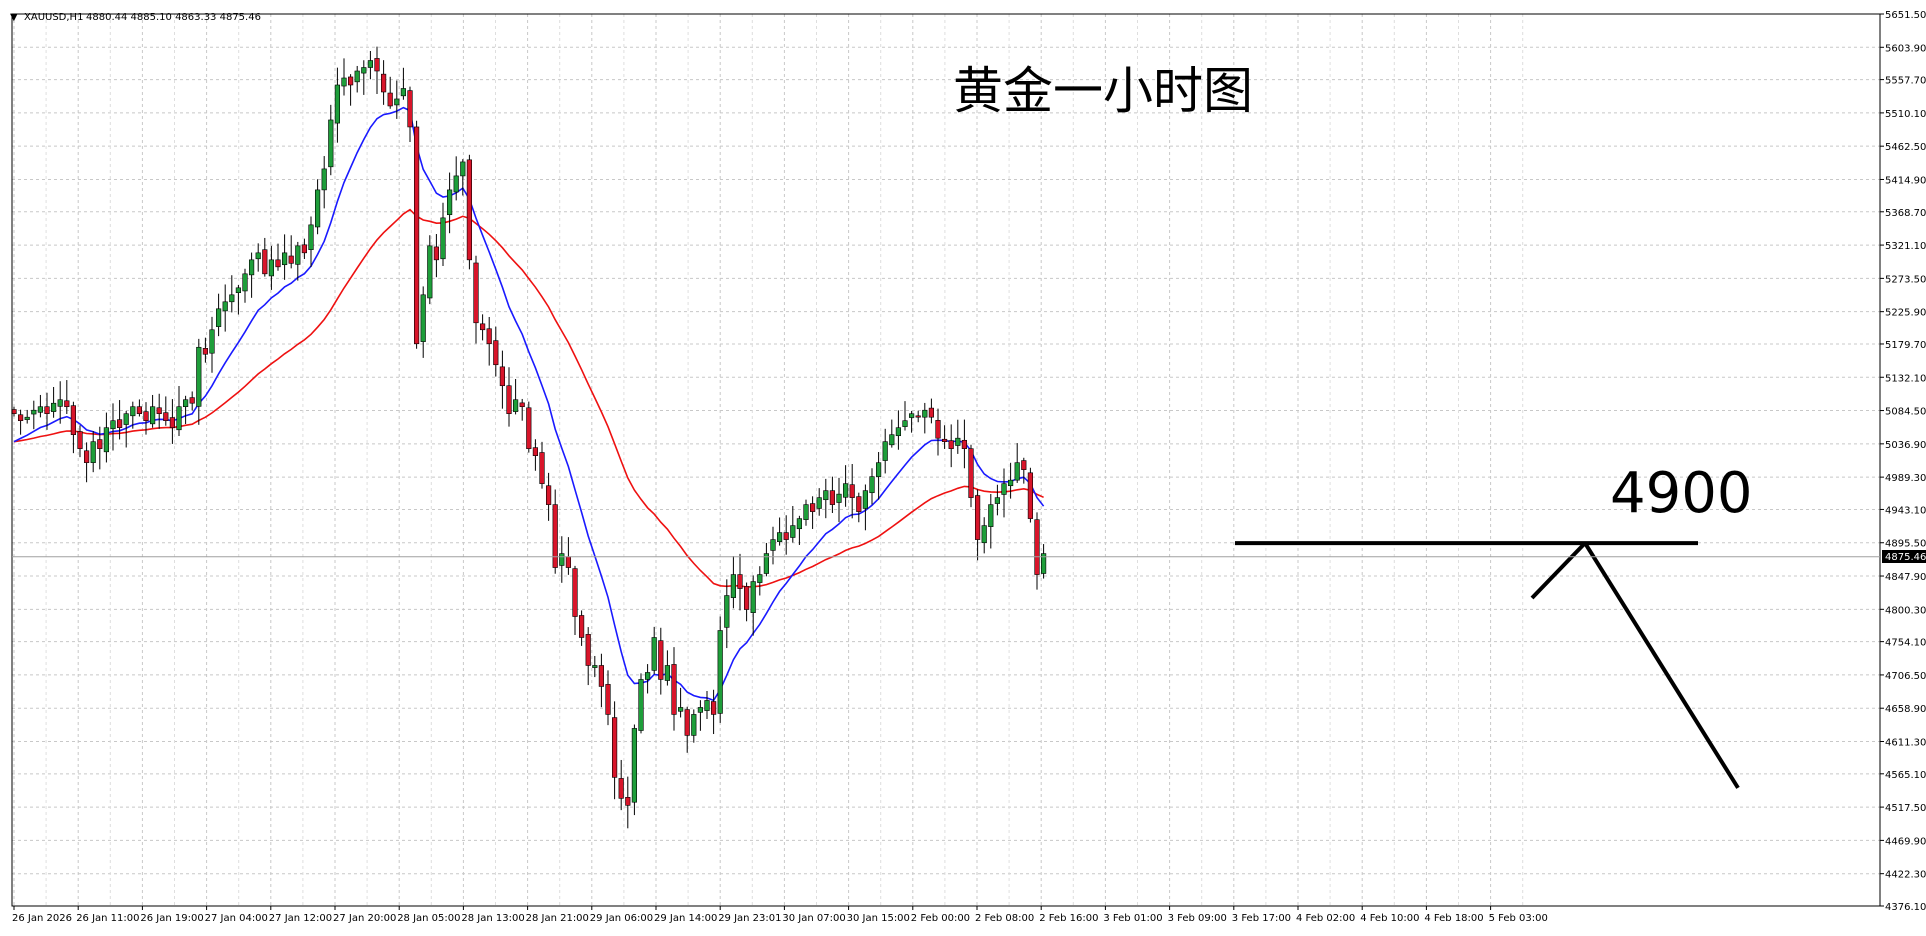  Describe the element at coordinates (42, 918) in the screenshot. I see `x-tick-label: 26 Jan 2026` at that location.